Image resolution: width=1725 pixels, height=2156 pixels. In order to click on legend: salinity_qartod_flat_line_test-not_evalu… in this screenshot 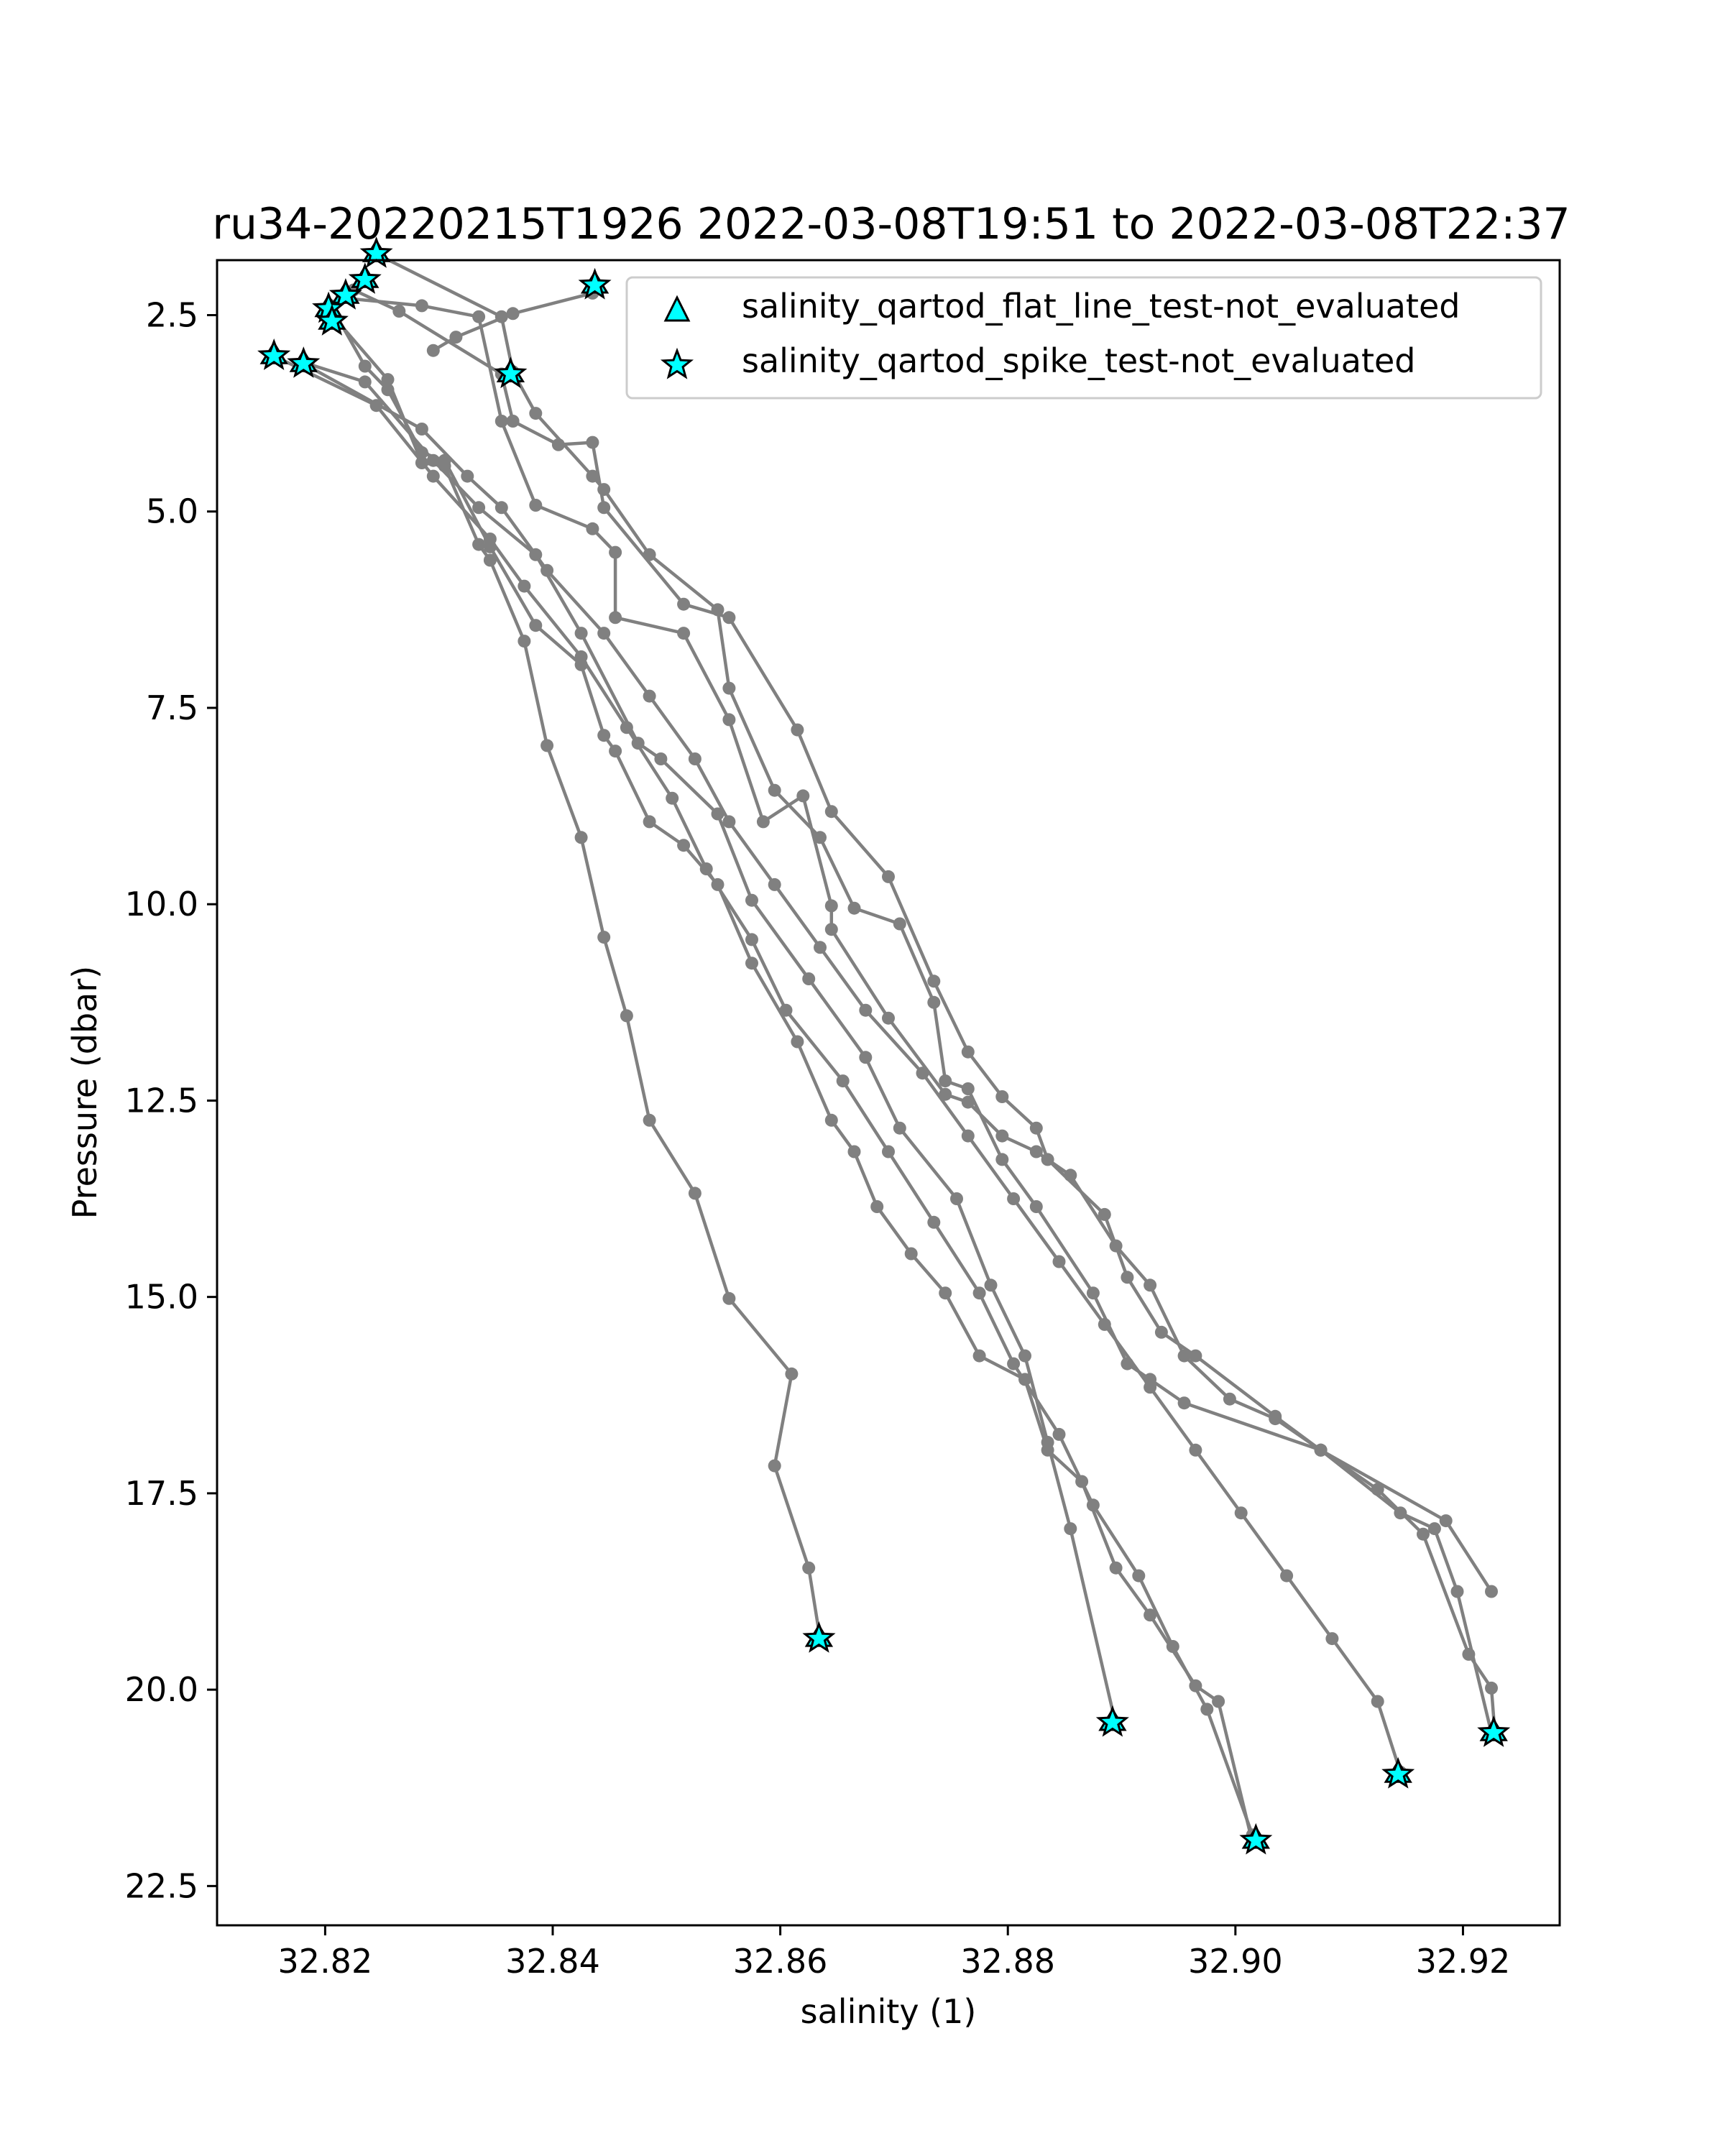, I will do `click(1083, 338)`.